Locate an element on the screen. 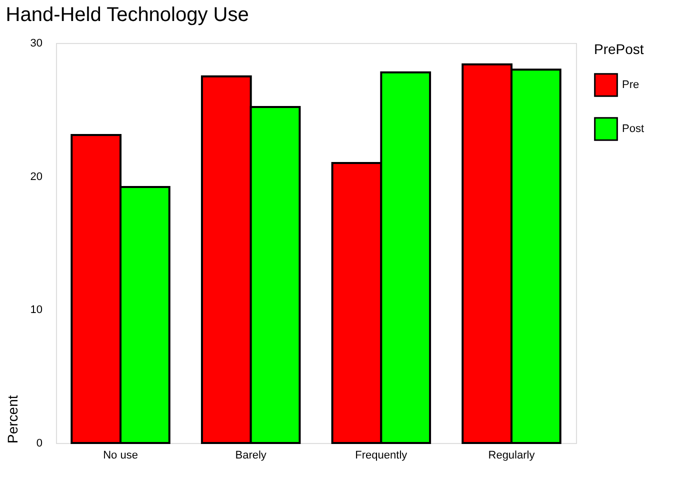 The image size is (688, 500). y-tick-label: 10 is located at coordinates (36, 310).